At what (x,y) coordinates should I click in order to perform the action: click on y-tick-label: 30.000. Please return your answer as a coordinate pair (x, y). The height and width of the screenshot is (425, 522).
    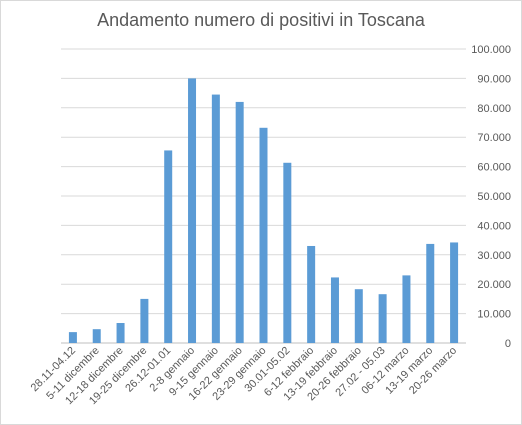
    Looking at the image, I should click on (494, 256).